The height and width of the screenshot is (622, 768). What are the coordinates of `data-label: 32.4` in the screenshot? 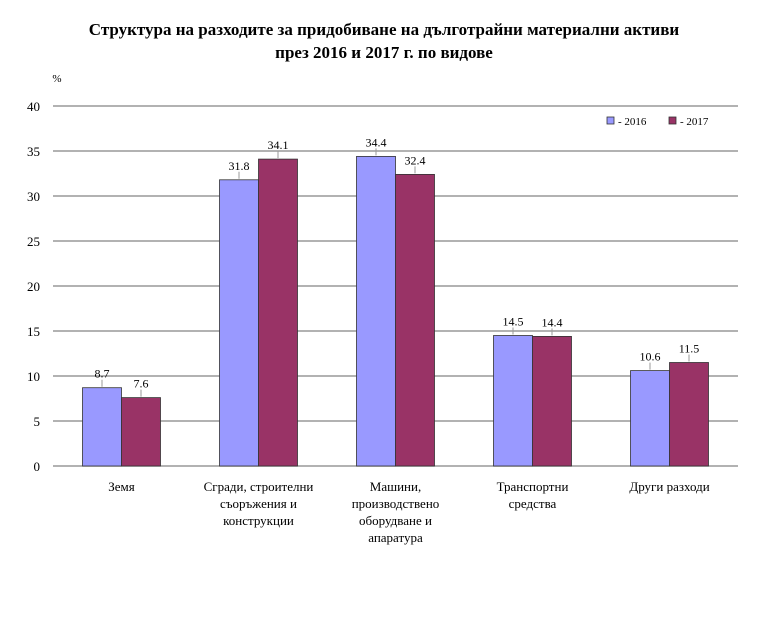 It's located at (415, 160).